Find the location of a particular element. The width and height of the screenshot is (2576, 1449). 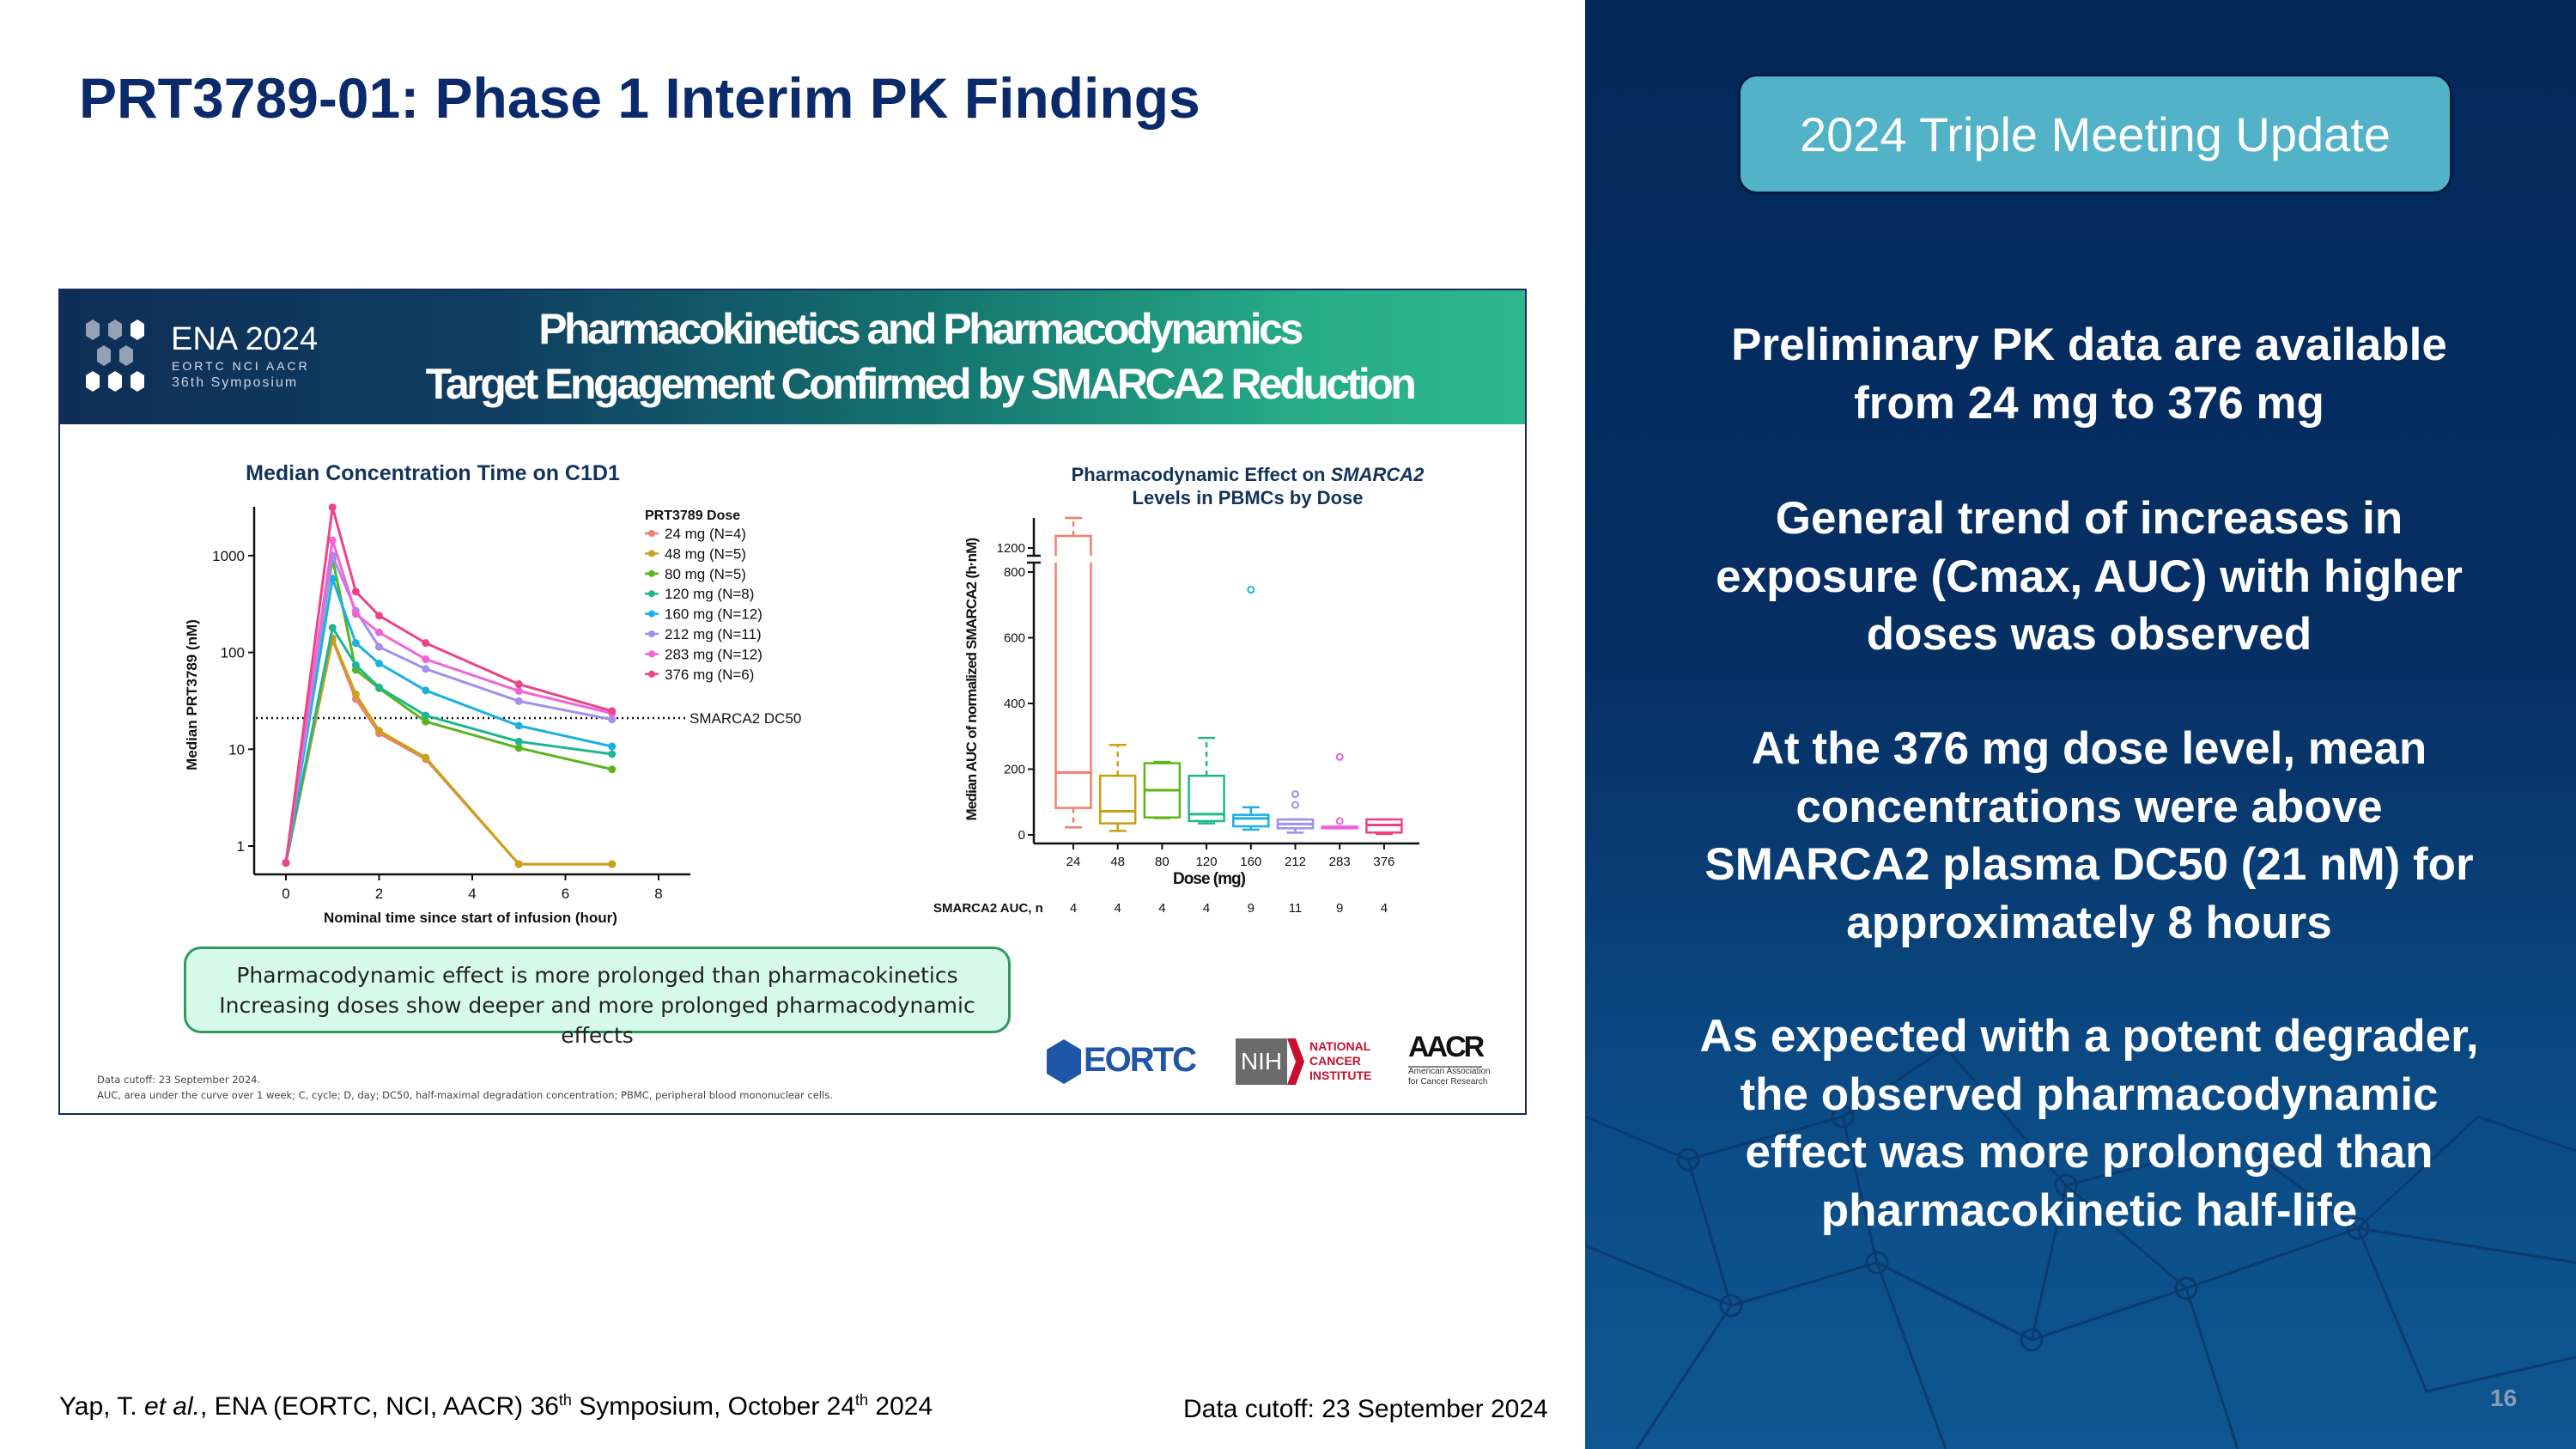

aacr-sub-line: for Cancer Research is located at coordinates (1448, 1082).